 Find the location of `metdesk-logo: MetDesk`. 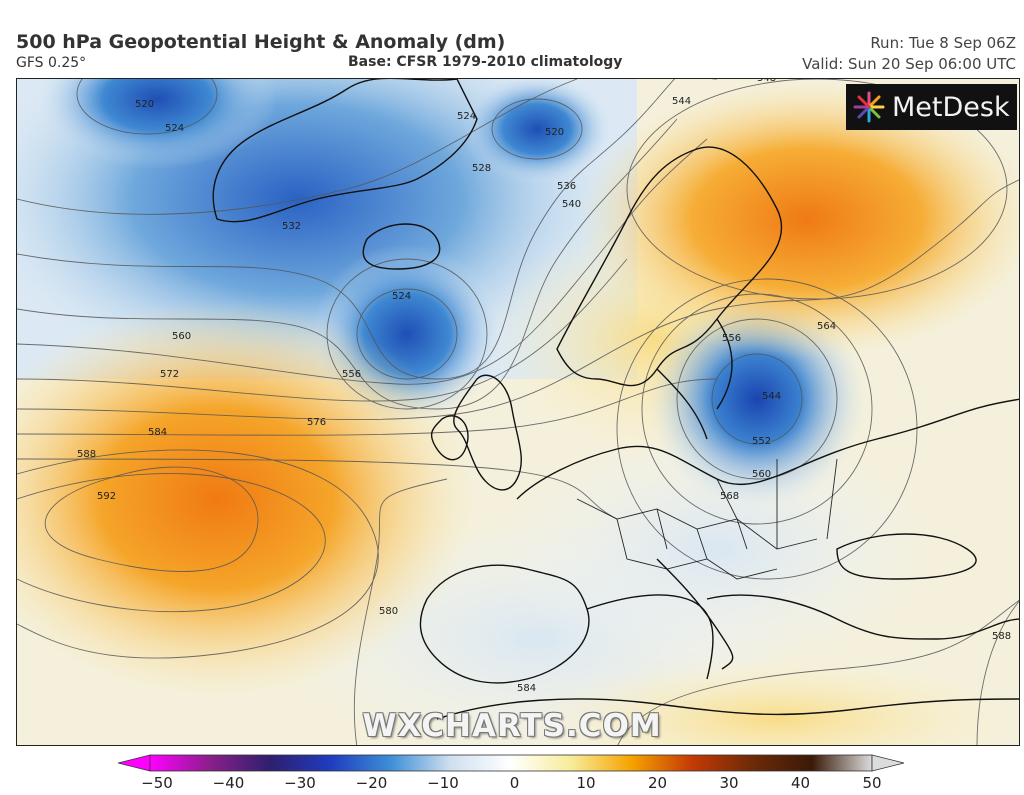

metdesk-logo: MetDesk is located at coordinates (931, 107).